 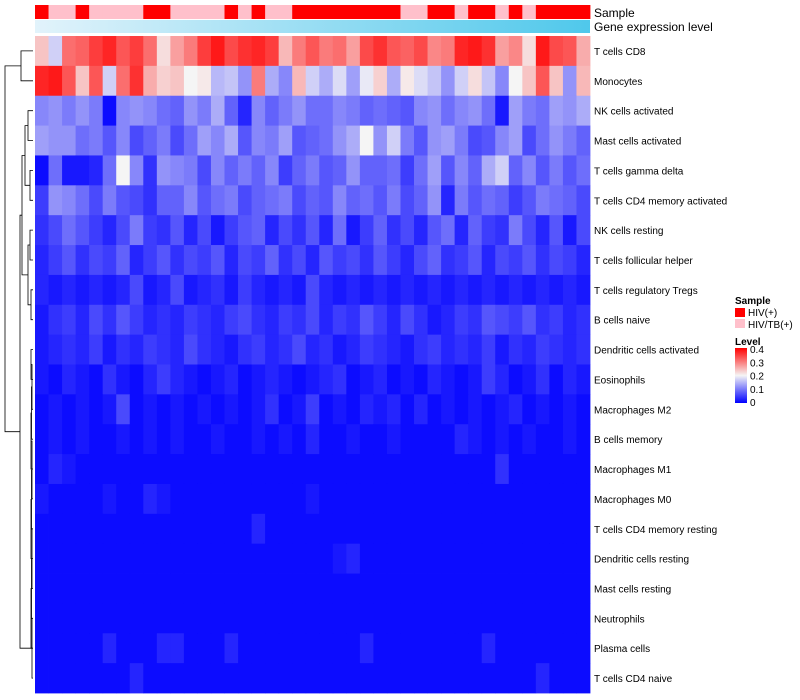 What do you see at coordinates (18, 364) in the screenshot?
I see `row-dendrogram` at bounding box center [18, 364].